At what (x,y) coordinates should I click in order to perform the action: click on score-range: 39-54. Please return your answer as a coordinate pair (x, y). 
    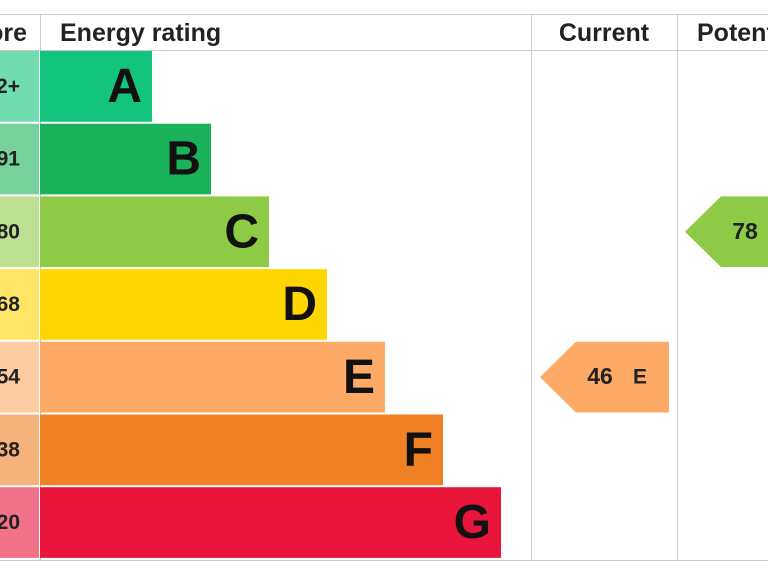
    Looking at the image, I should click on (10, 377).